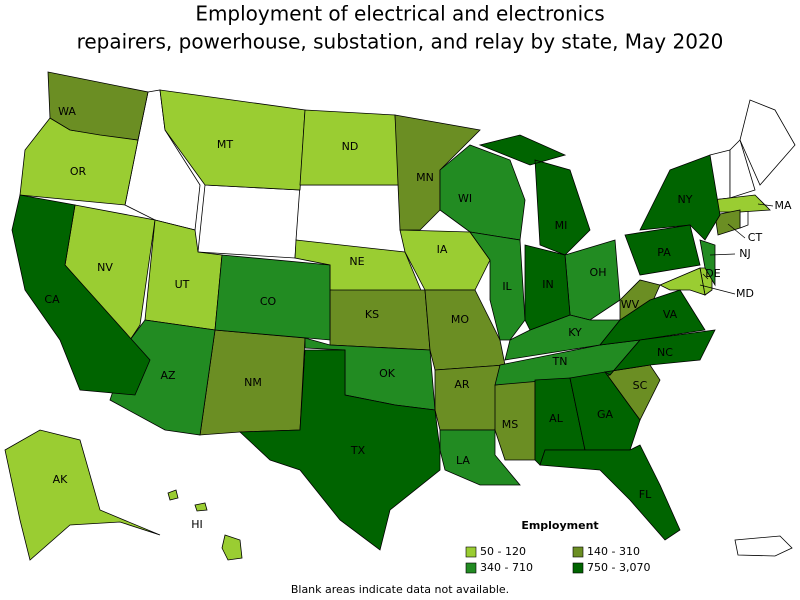 Image resolution: width=800 pixels, height=600 pixels. What do you see at coordinates (557, 559) in the screenshot?
I see `legend: 50 - 120 140 - 310 340 - 710 750 - 3,070` at bounding box center [557, 559].